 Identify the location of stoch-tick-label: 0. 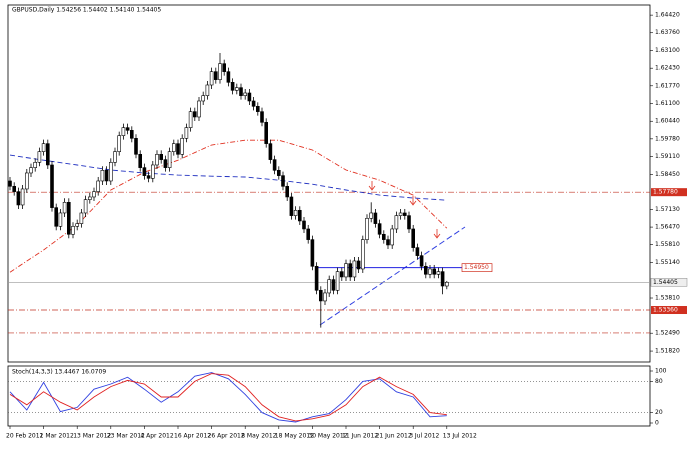
(657, 423).